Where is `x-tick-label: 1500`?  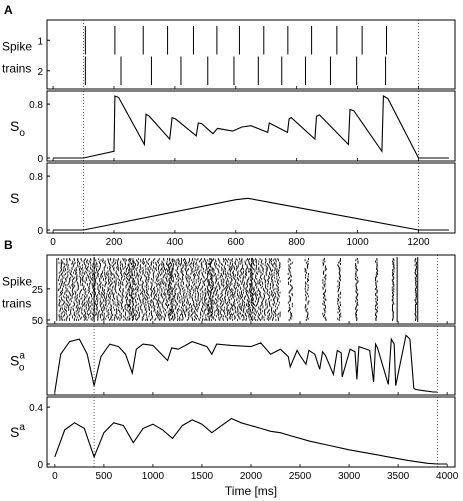 x-tick-label: 1500 is located at coordinates (202, 476).